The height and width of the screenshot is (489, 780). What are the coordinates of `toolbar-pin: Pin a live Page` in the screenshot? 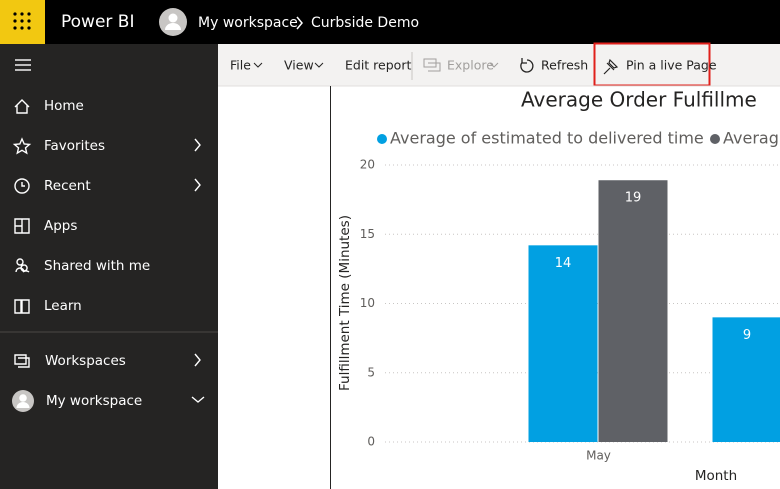 It's located at (671, 65).